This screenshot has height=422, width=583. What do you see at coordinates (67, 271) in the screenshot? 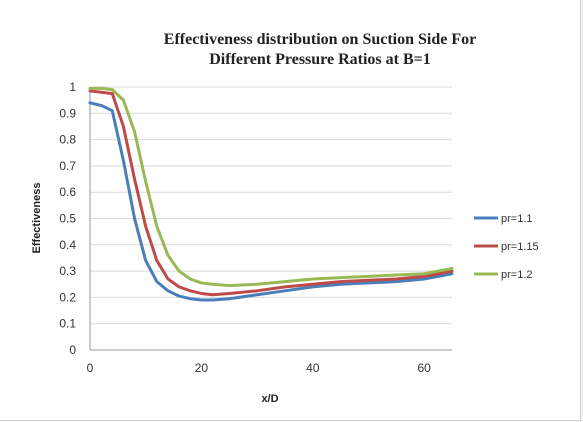
I see `y-tick-label: 0.3` at bounding box center [67, 271].